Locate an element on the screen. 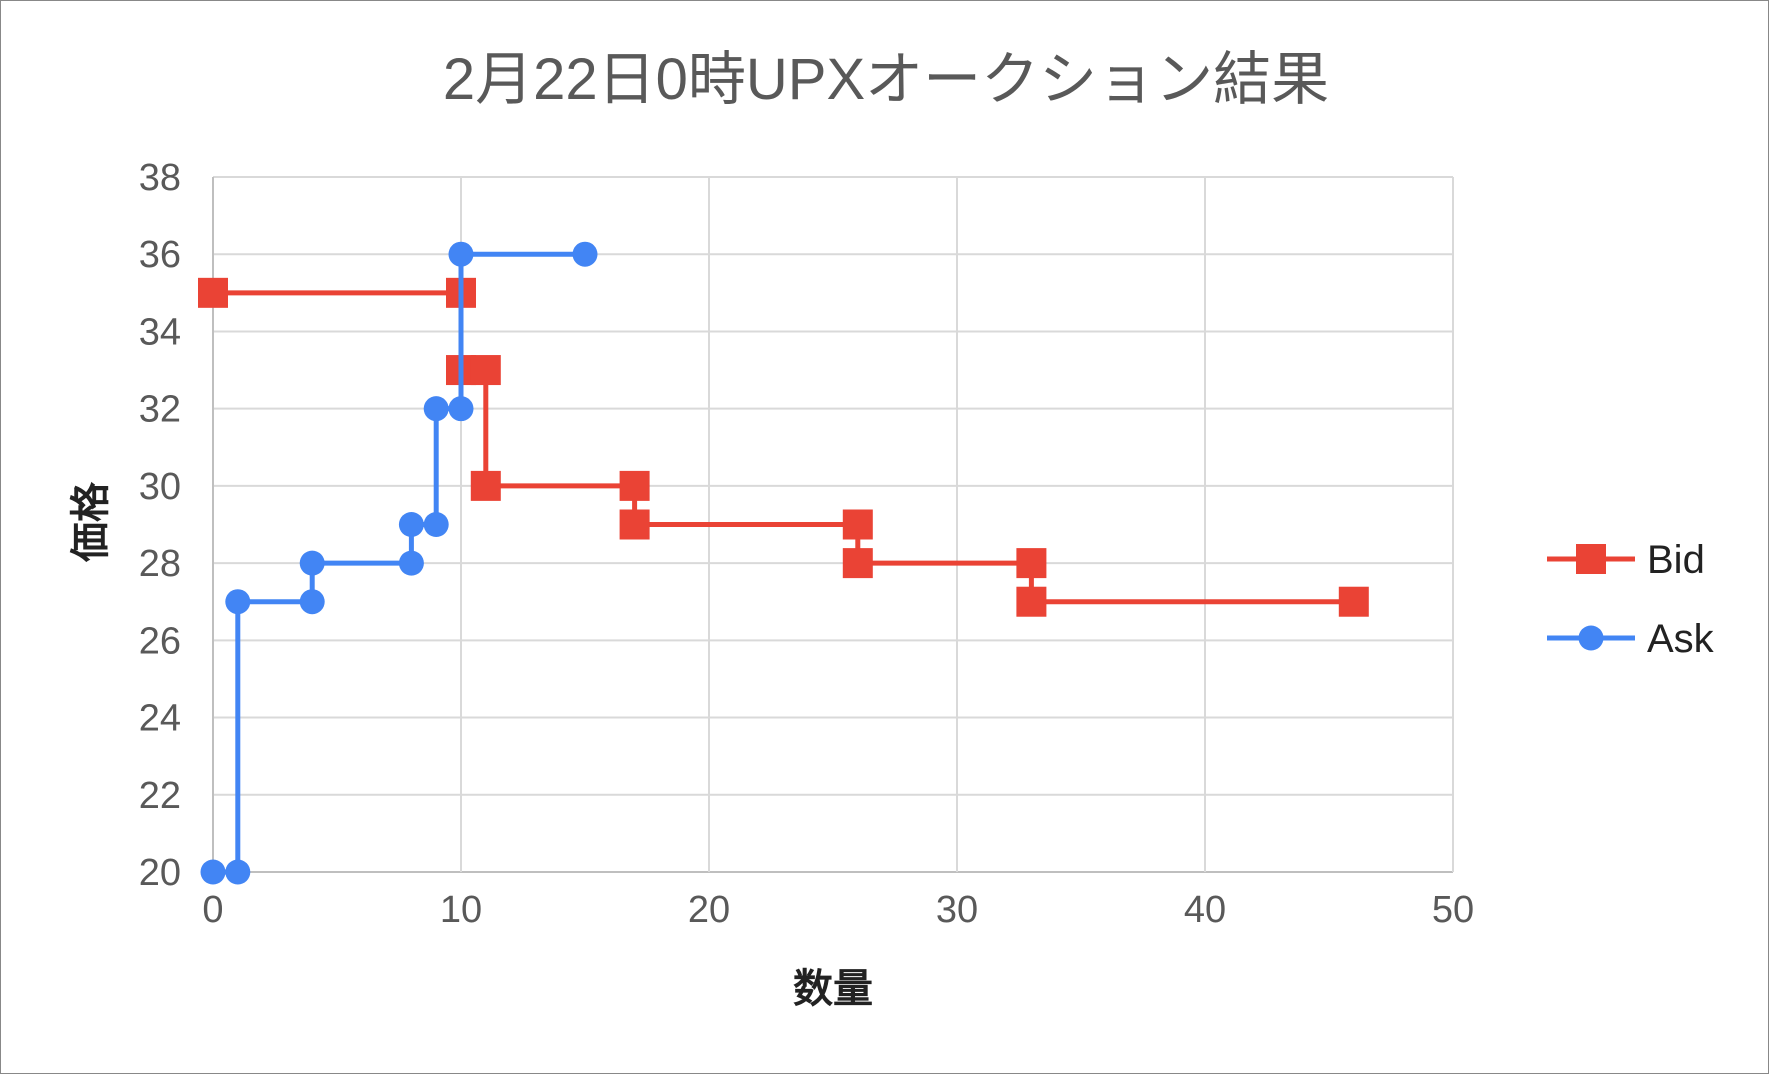 Image resolution: width=1769 pixels, height=1075 pixels. y-tick-label: 28 is located at coordinates (160, 564).